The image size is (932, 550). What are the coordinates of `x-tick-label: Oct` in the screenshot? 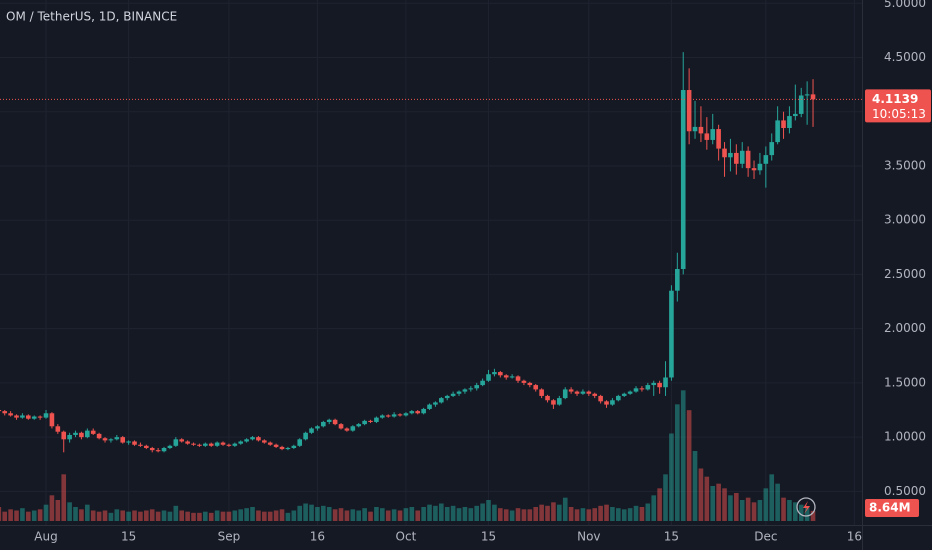 It's located at (406, 537).